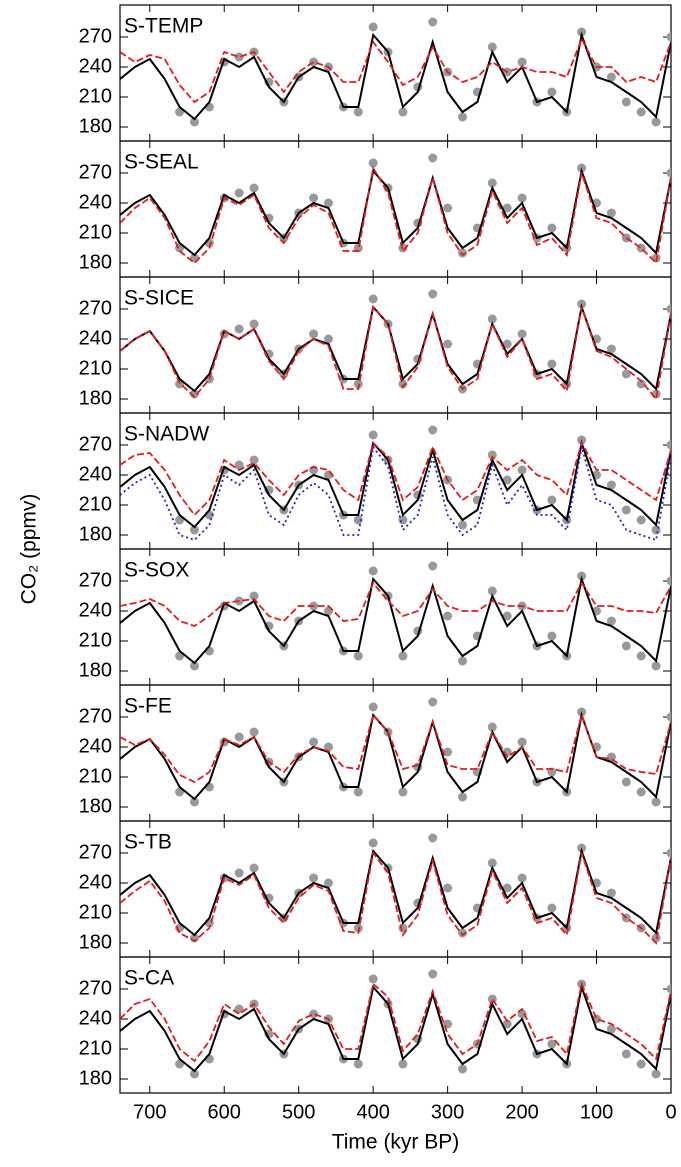 The width and height of the screenshot is (681, 1167). I want to click on x-axis-title: Time (kyr BP), so click(396, 1142).